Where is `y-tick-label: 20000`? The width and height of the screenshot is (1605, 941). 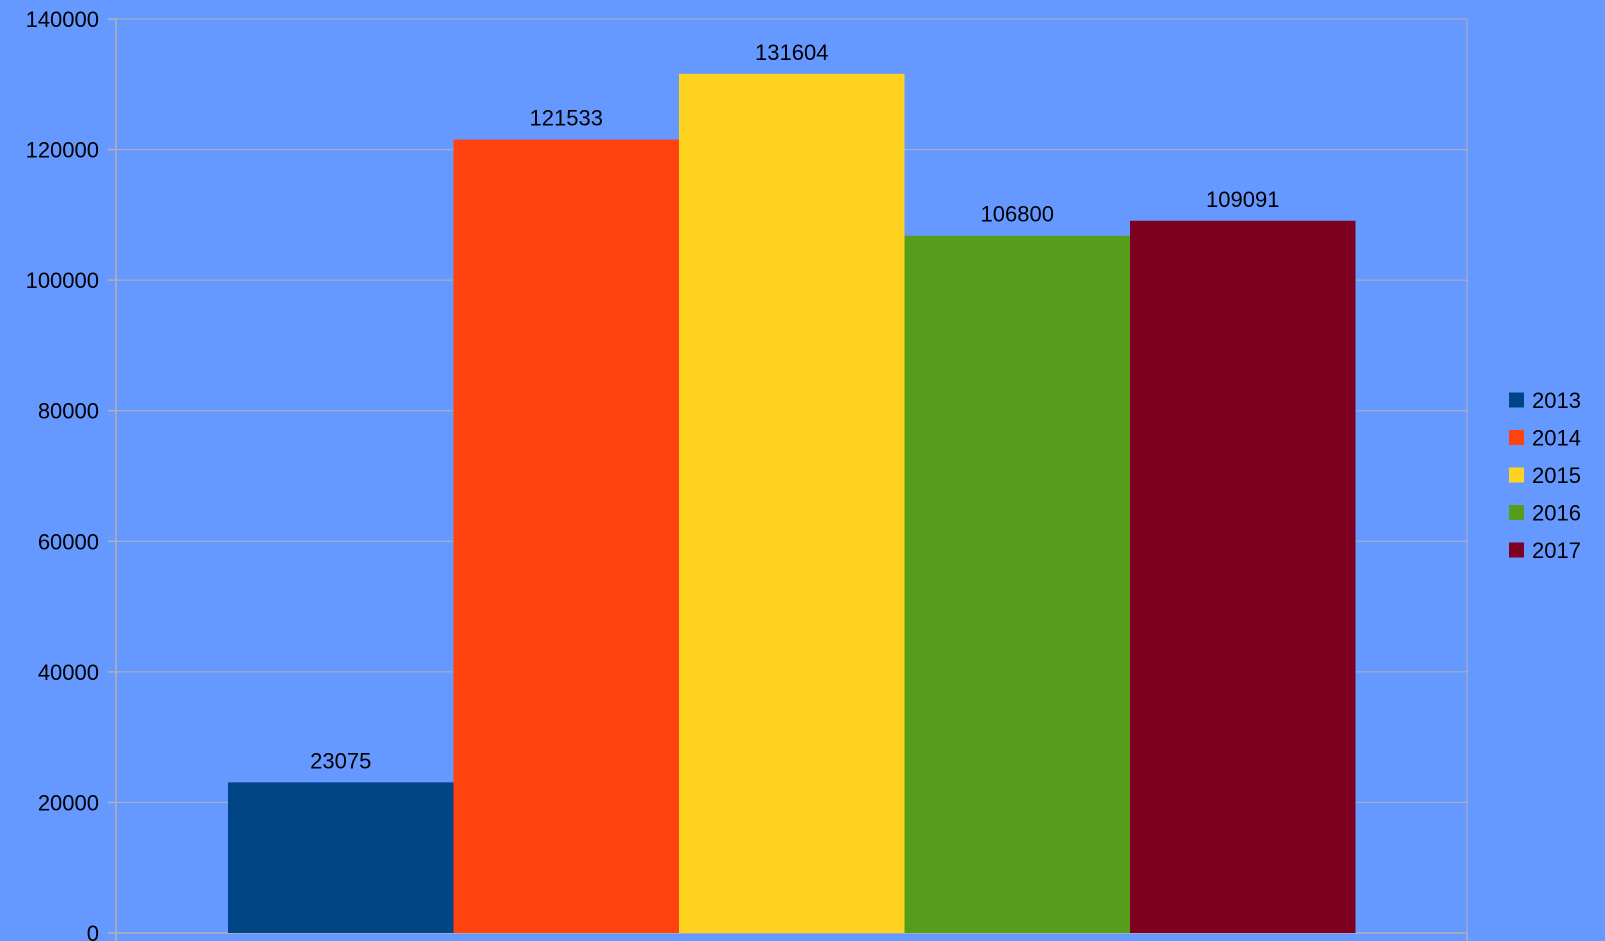 y-tick-label: 20000 is located at coordinates (68, 802).